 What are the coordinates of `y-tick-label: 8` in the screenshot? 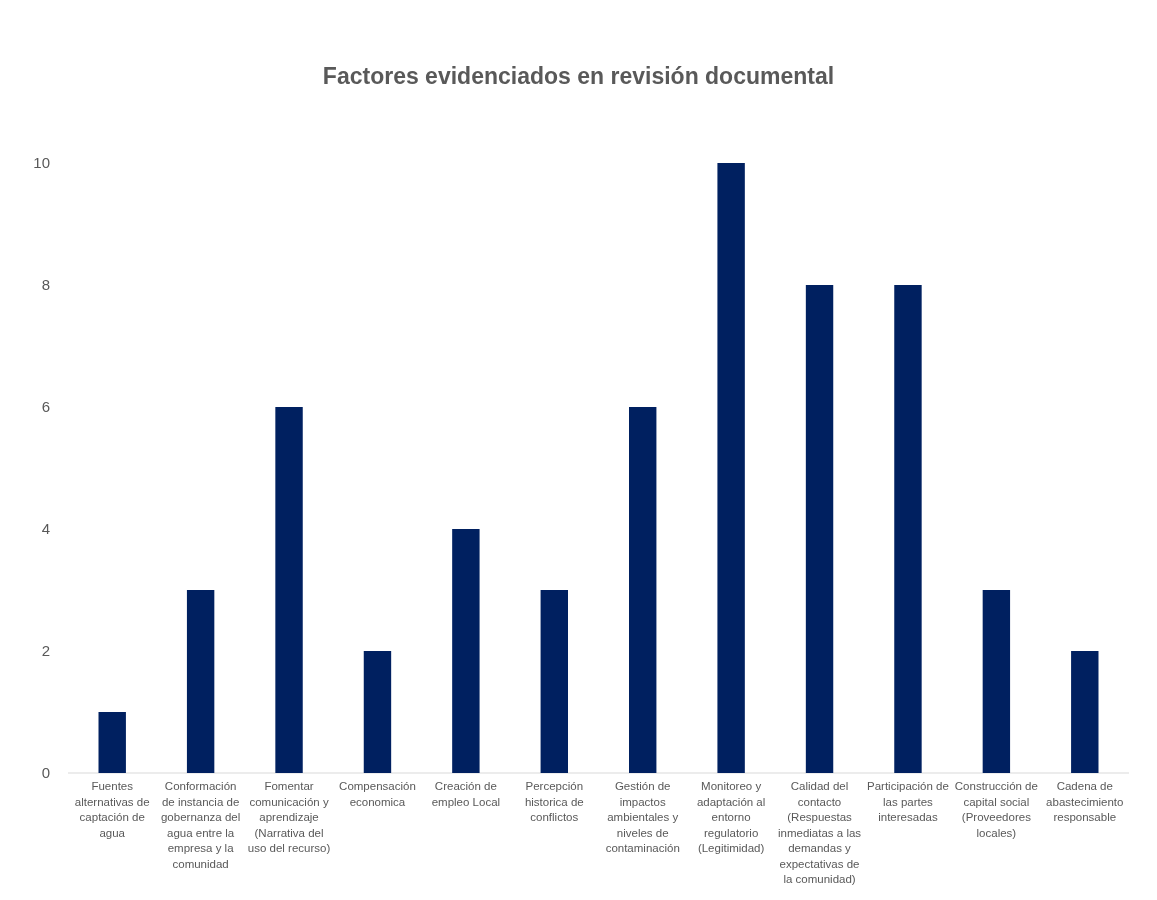 It's located at (45, 285).